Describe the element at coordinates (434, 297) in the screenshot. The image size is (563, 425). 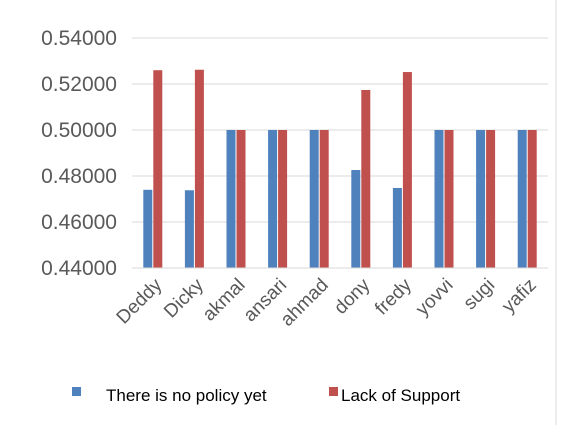
I see `x-category-label: yovvi` at that location.